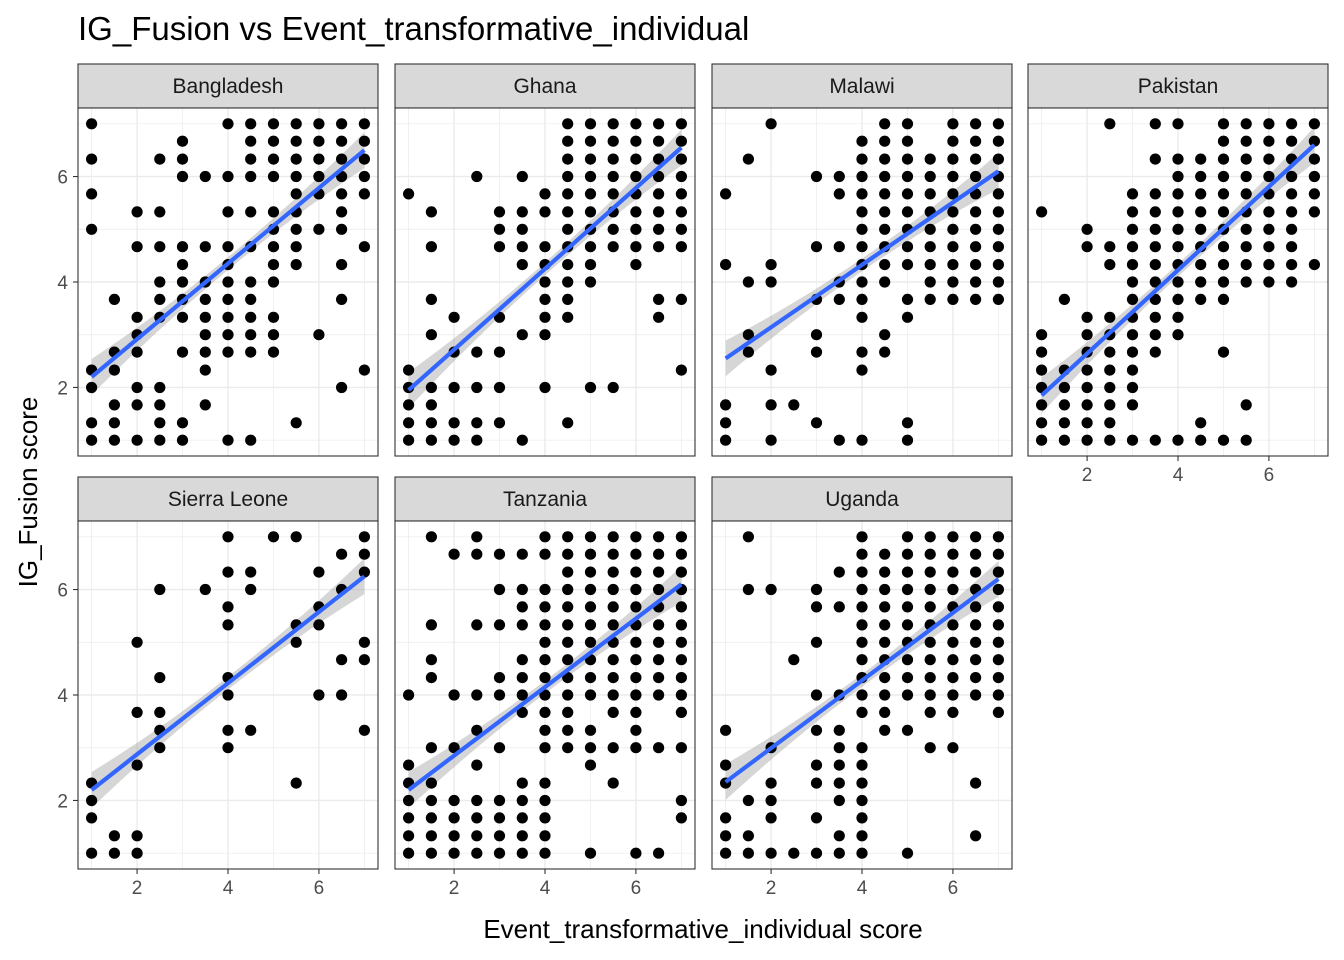  What do you see at coordinates (1178, 274) in the screenshot?
I see `facet-panel-pakistan: Pakistan 2 4 6` at bounding box center [1178, 274].